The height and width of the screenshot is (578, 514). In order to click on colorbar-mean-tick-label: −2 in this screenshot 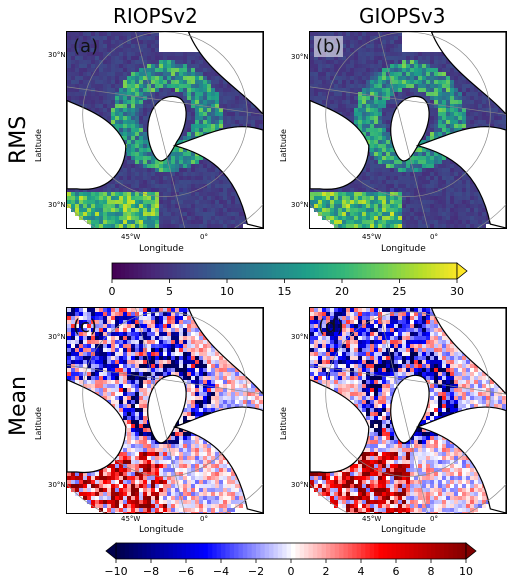, I will do `click(256, 571)`.